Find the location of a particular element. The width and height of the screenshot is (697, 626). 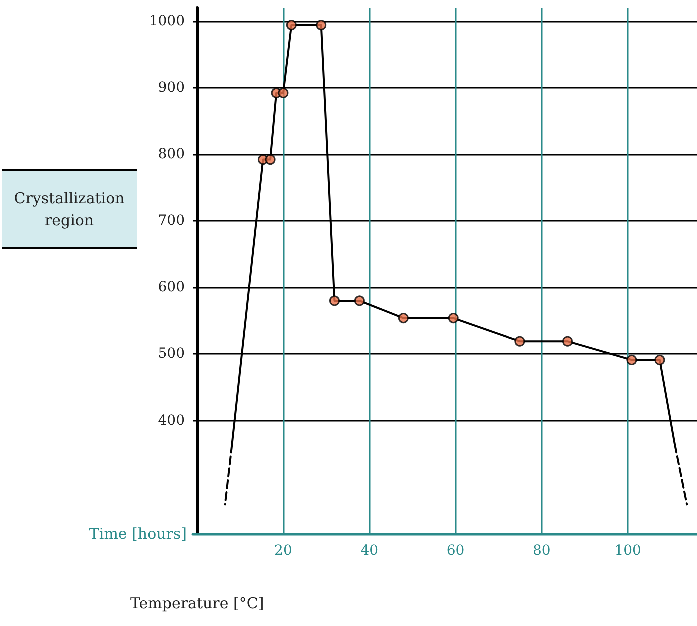

text: Crystallization region is located at coordinates (70, 210).